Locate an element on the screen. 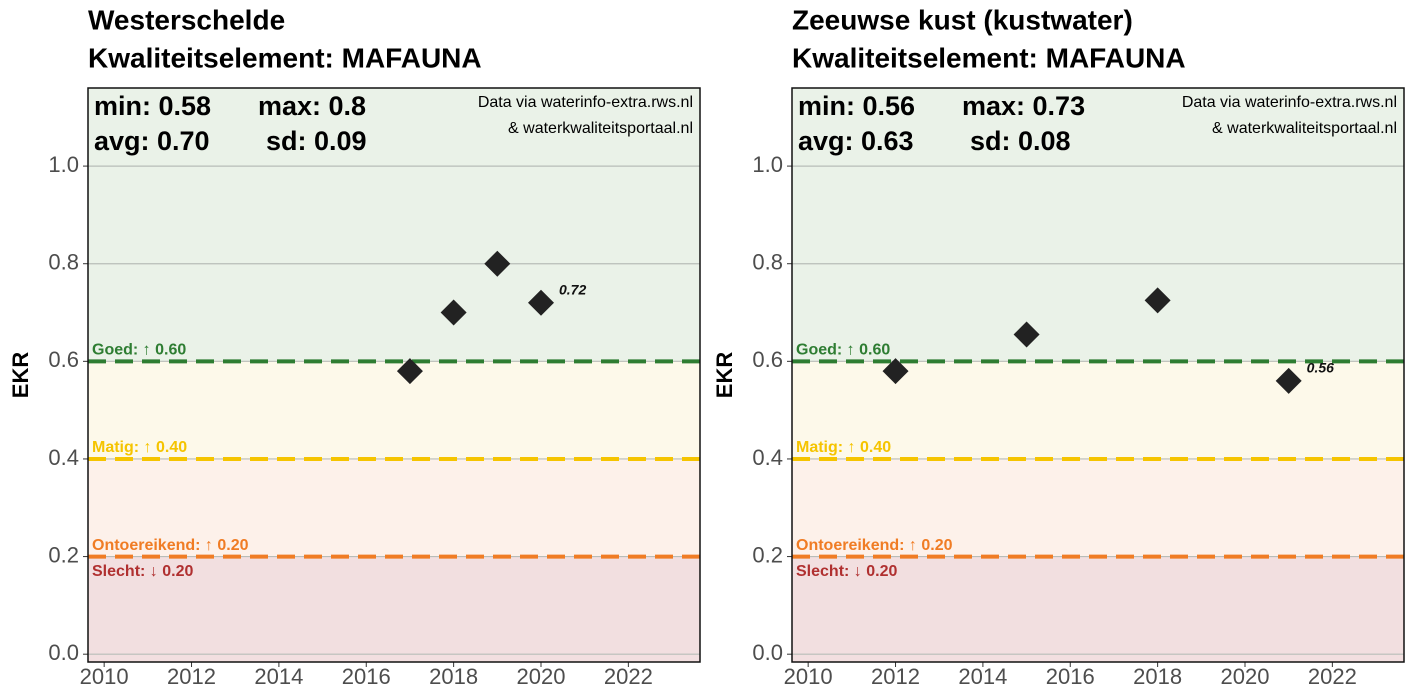 The image size is (1405, 689). stat-label: avg: 0.63 is located at coordinates (856, 141).